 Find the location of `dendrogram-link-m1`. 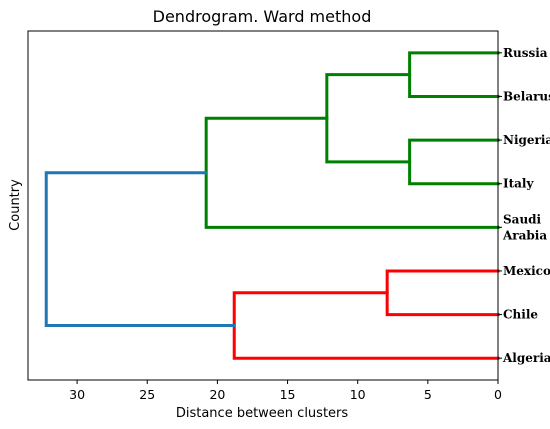

dendrogram-link-m1 is located at coordinates (454, 74).